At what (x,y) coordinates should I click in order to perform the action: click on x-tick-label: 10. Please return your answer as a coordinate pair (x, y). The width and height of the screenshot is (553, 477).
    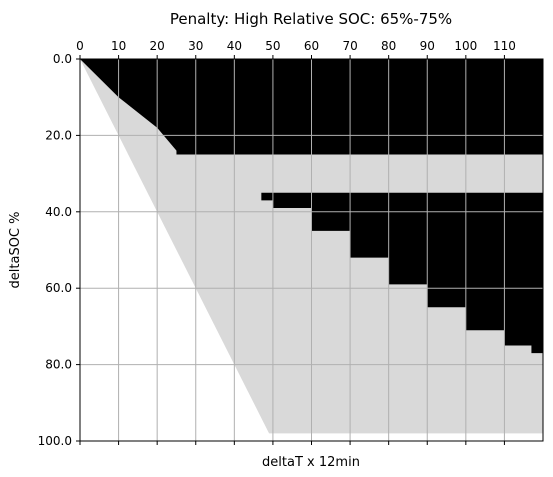
    Looking at the image, I should click on (118, 46).